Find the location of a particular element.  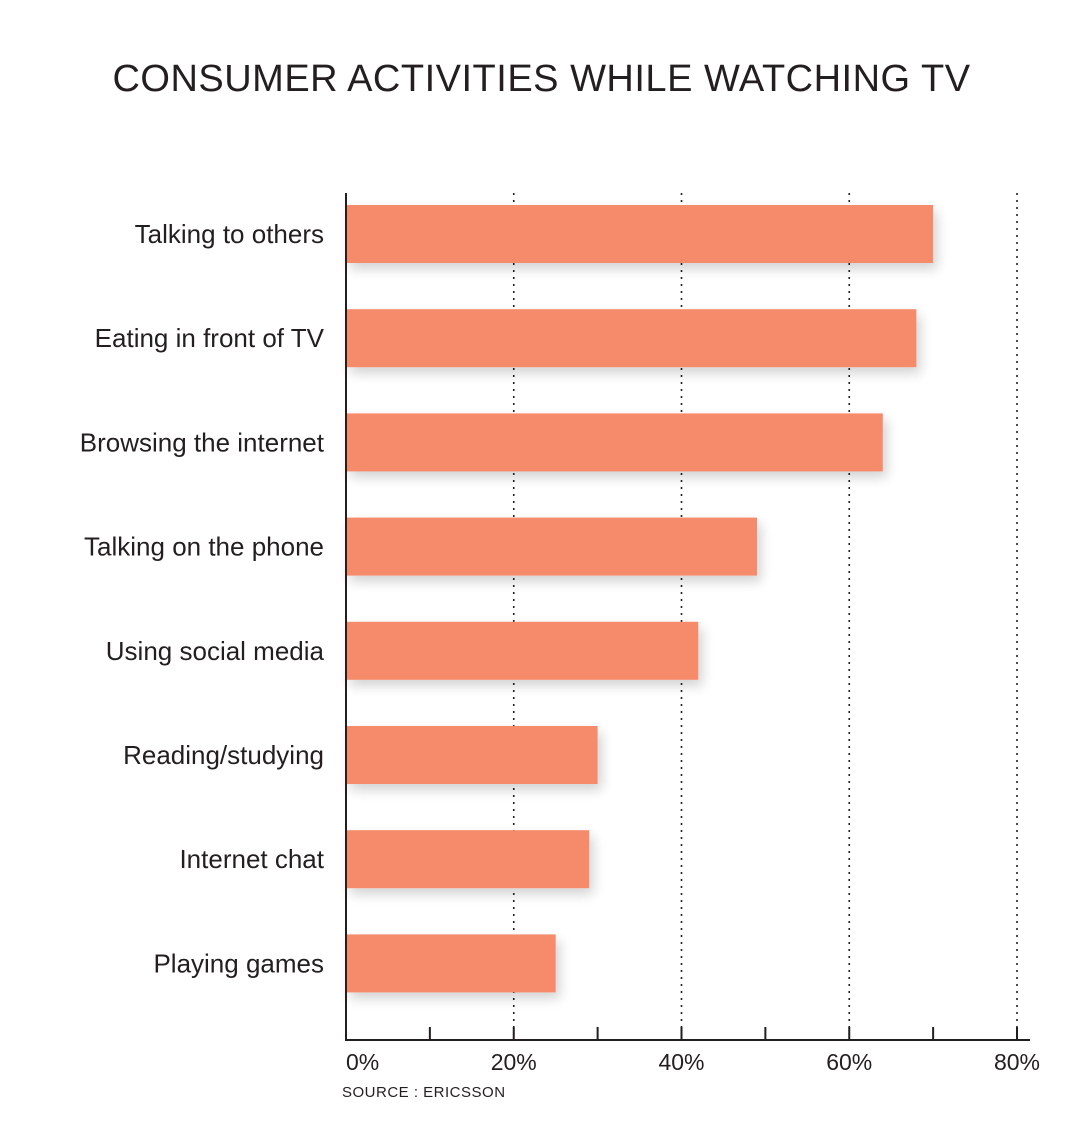

x-tick-label: 0% is located at coordinates (362, 1062).